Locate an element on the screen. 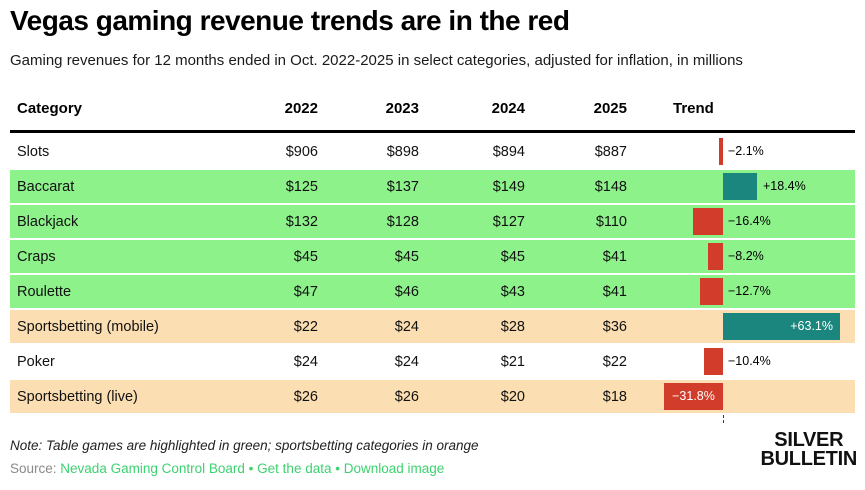 The width and height of the screenshot is (865, 490). table-header: Category 2022 2023 2024 2025 Trend is located at coordinates (432, 108).